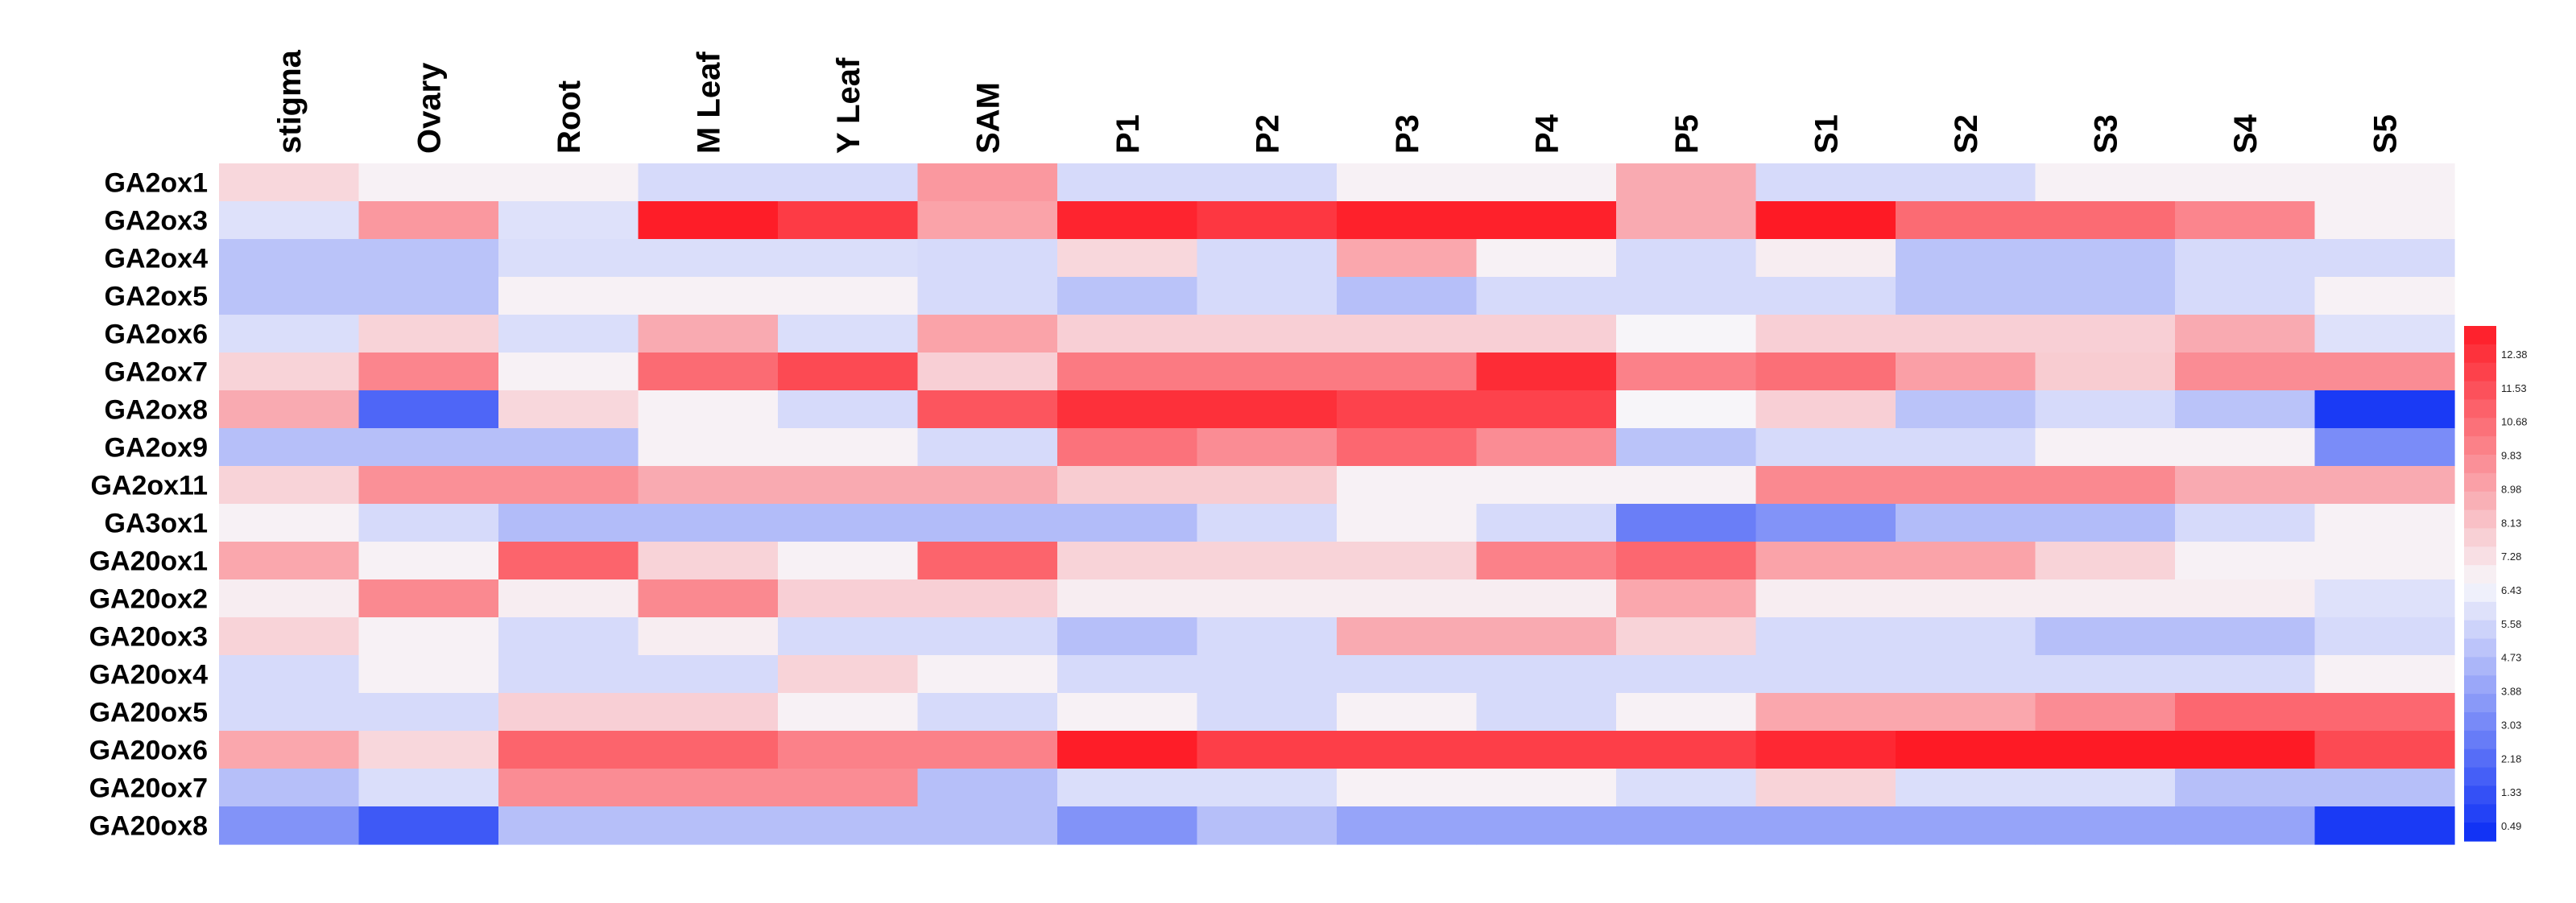 Image resolution: width=2576 pixels, height=903 pixels. Describe the element at coordinates (157, 448) in the screenshot. I see `row-label: GA2ox9` at that location.